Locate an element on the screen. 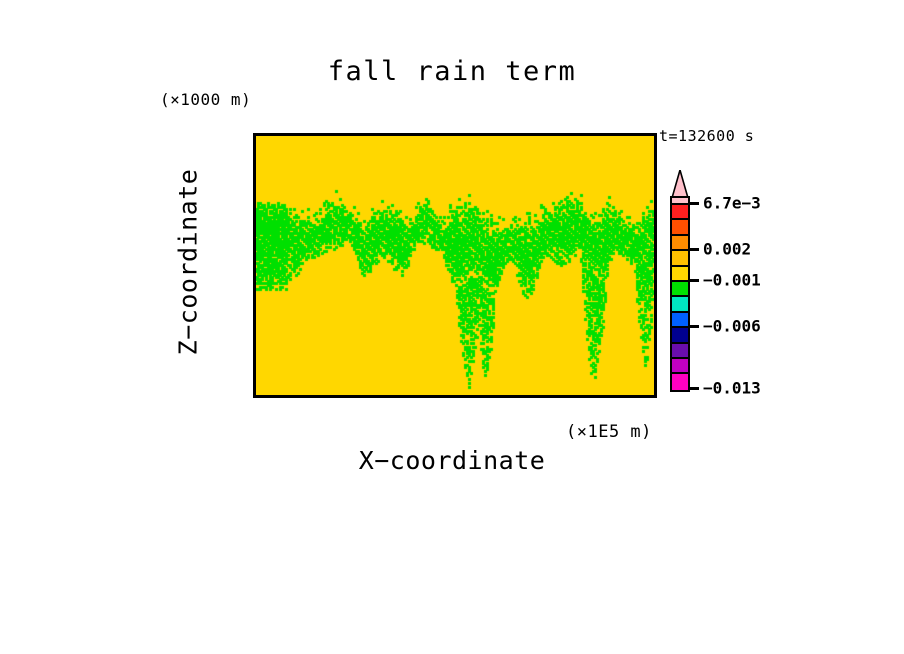 The image size is (904, 654). colorbar-tick-label: 0.002 is located at coordinates (727, 249).